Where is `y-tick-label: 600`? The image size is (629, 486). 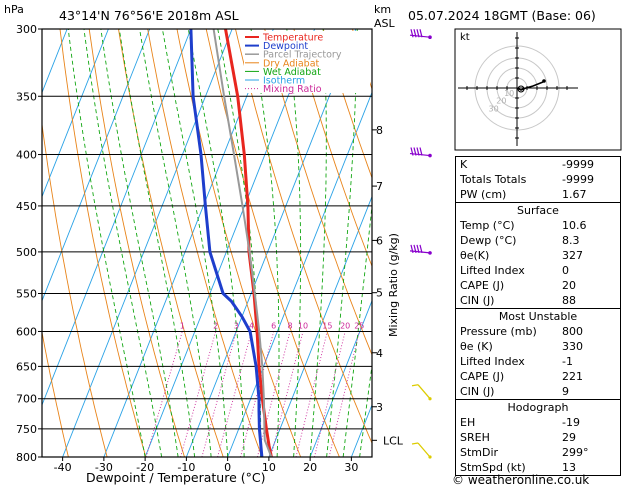
y-tick-label: 600 is located at coordinates (26, 331).